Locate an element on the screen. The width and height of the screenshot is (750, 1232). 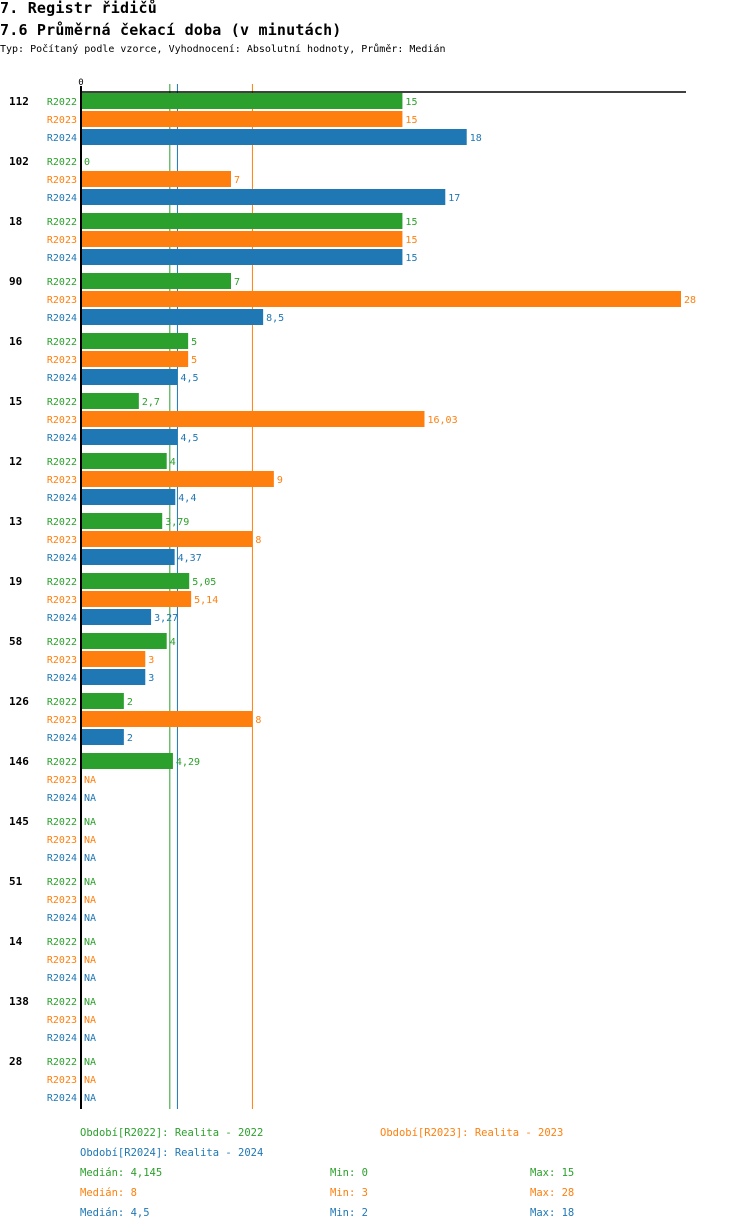
data-label: 4 is located at coordinates (173, 462).